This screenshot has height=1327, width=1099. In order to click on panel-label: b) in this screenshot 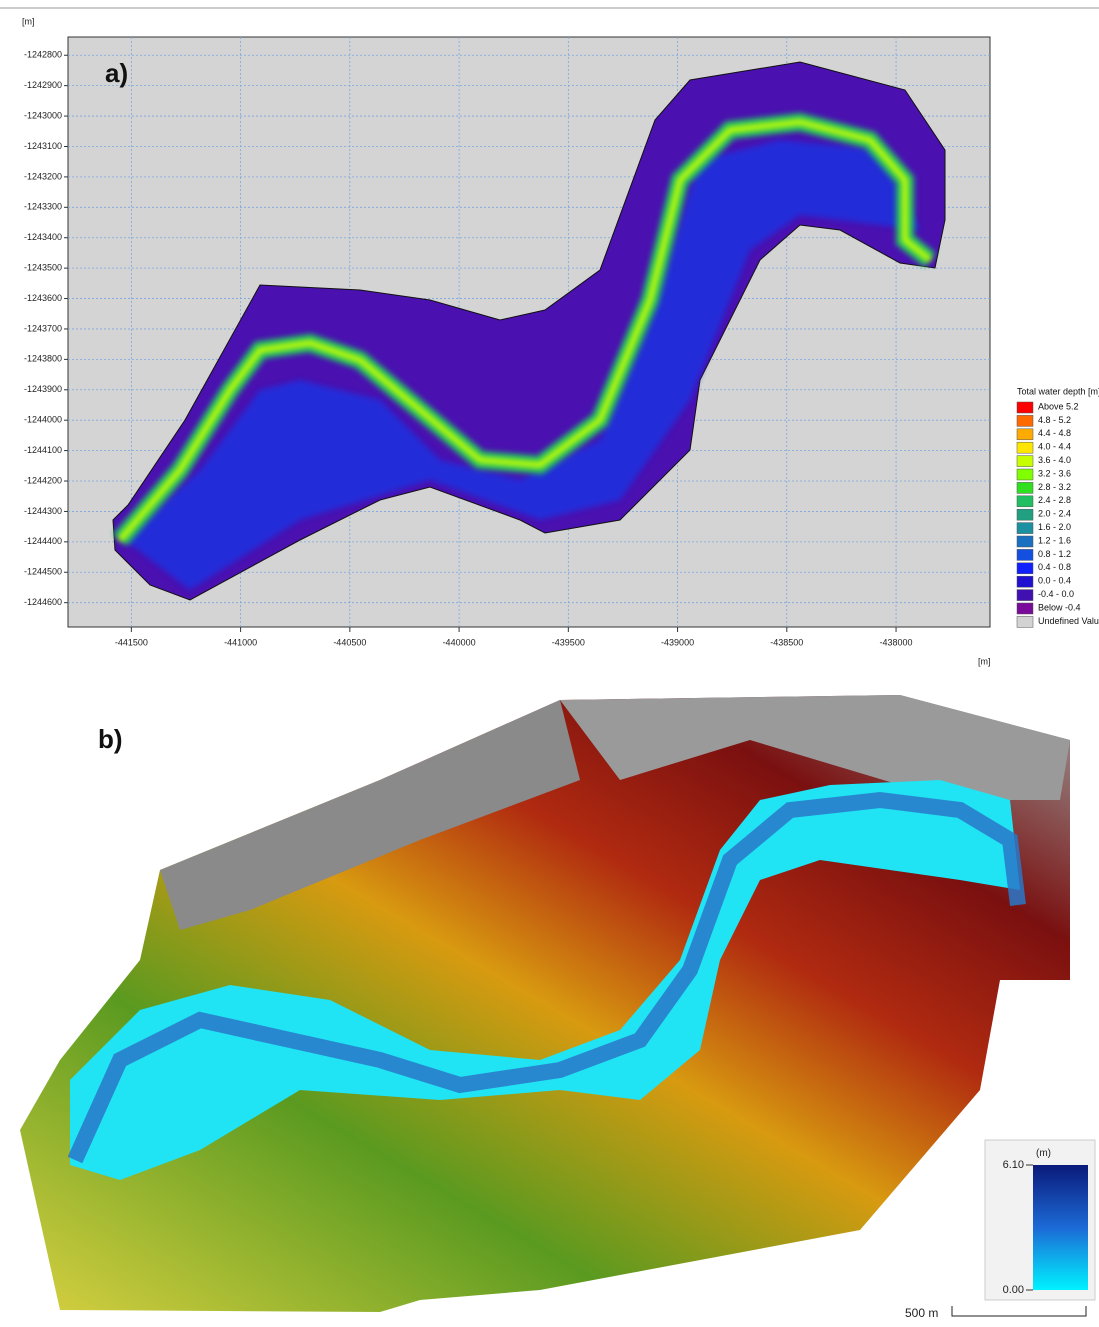, I will do `click(110, 739)`.